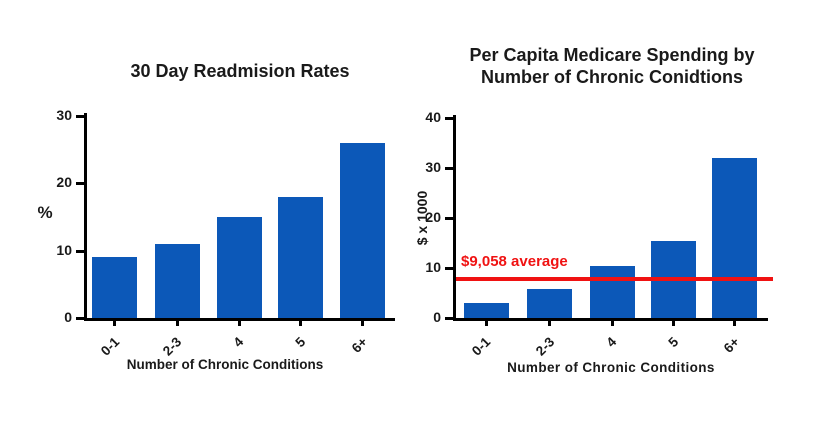 The image size is (821, 426). What do you see at coordinates (612, 55) in the screenshot?
I see `chart-title-line-1: Per Capita Medicare Spending by` at bounding box center [612, 55].